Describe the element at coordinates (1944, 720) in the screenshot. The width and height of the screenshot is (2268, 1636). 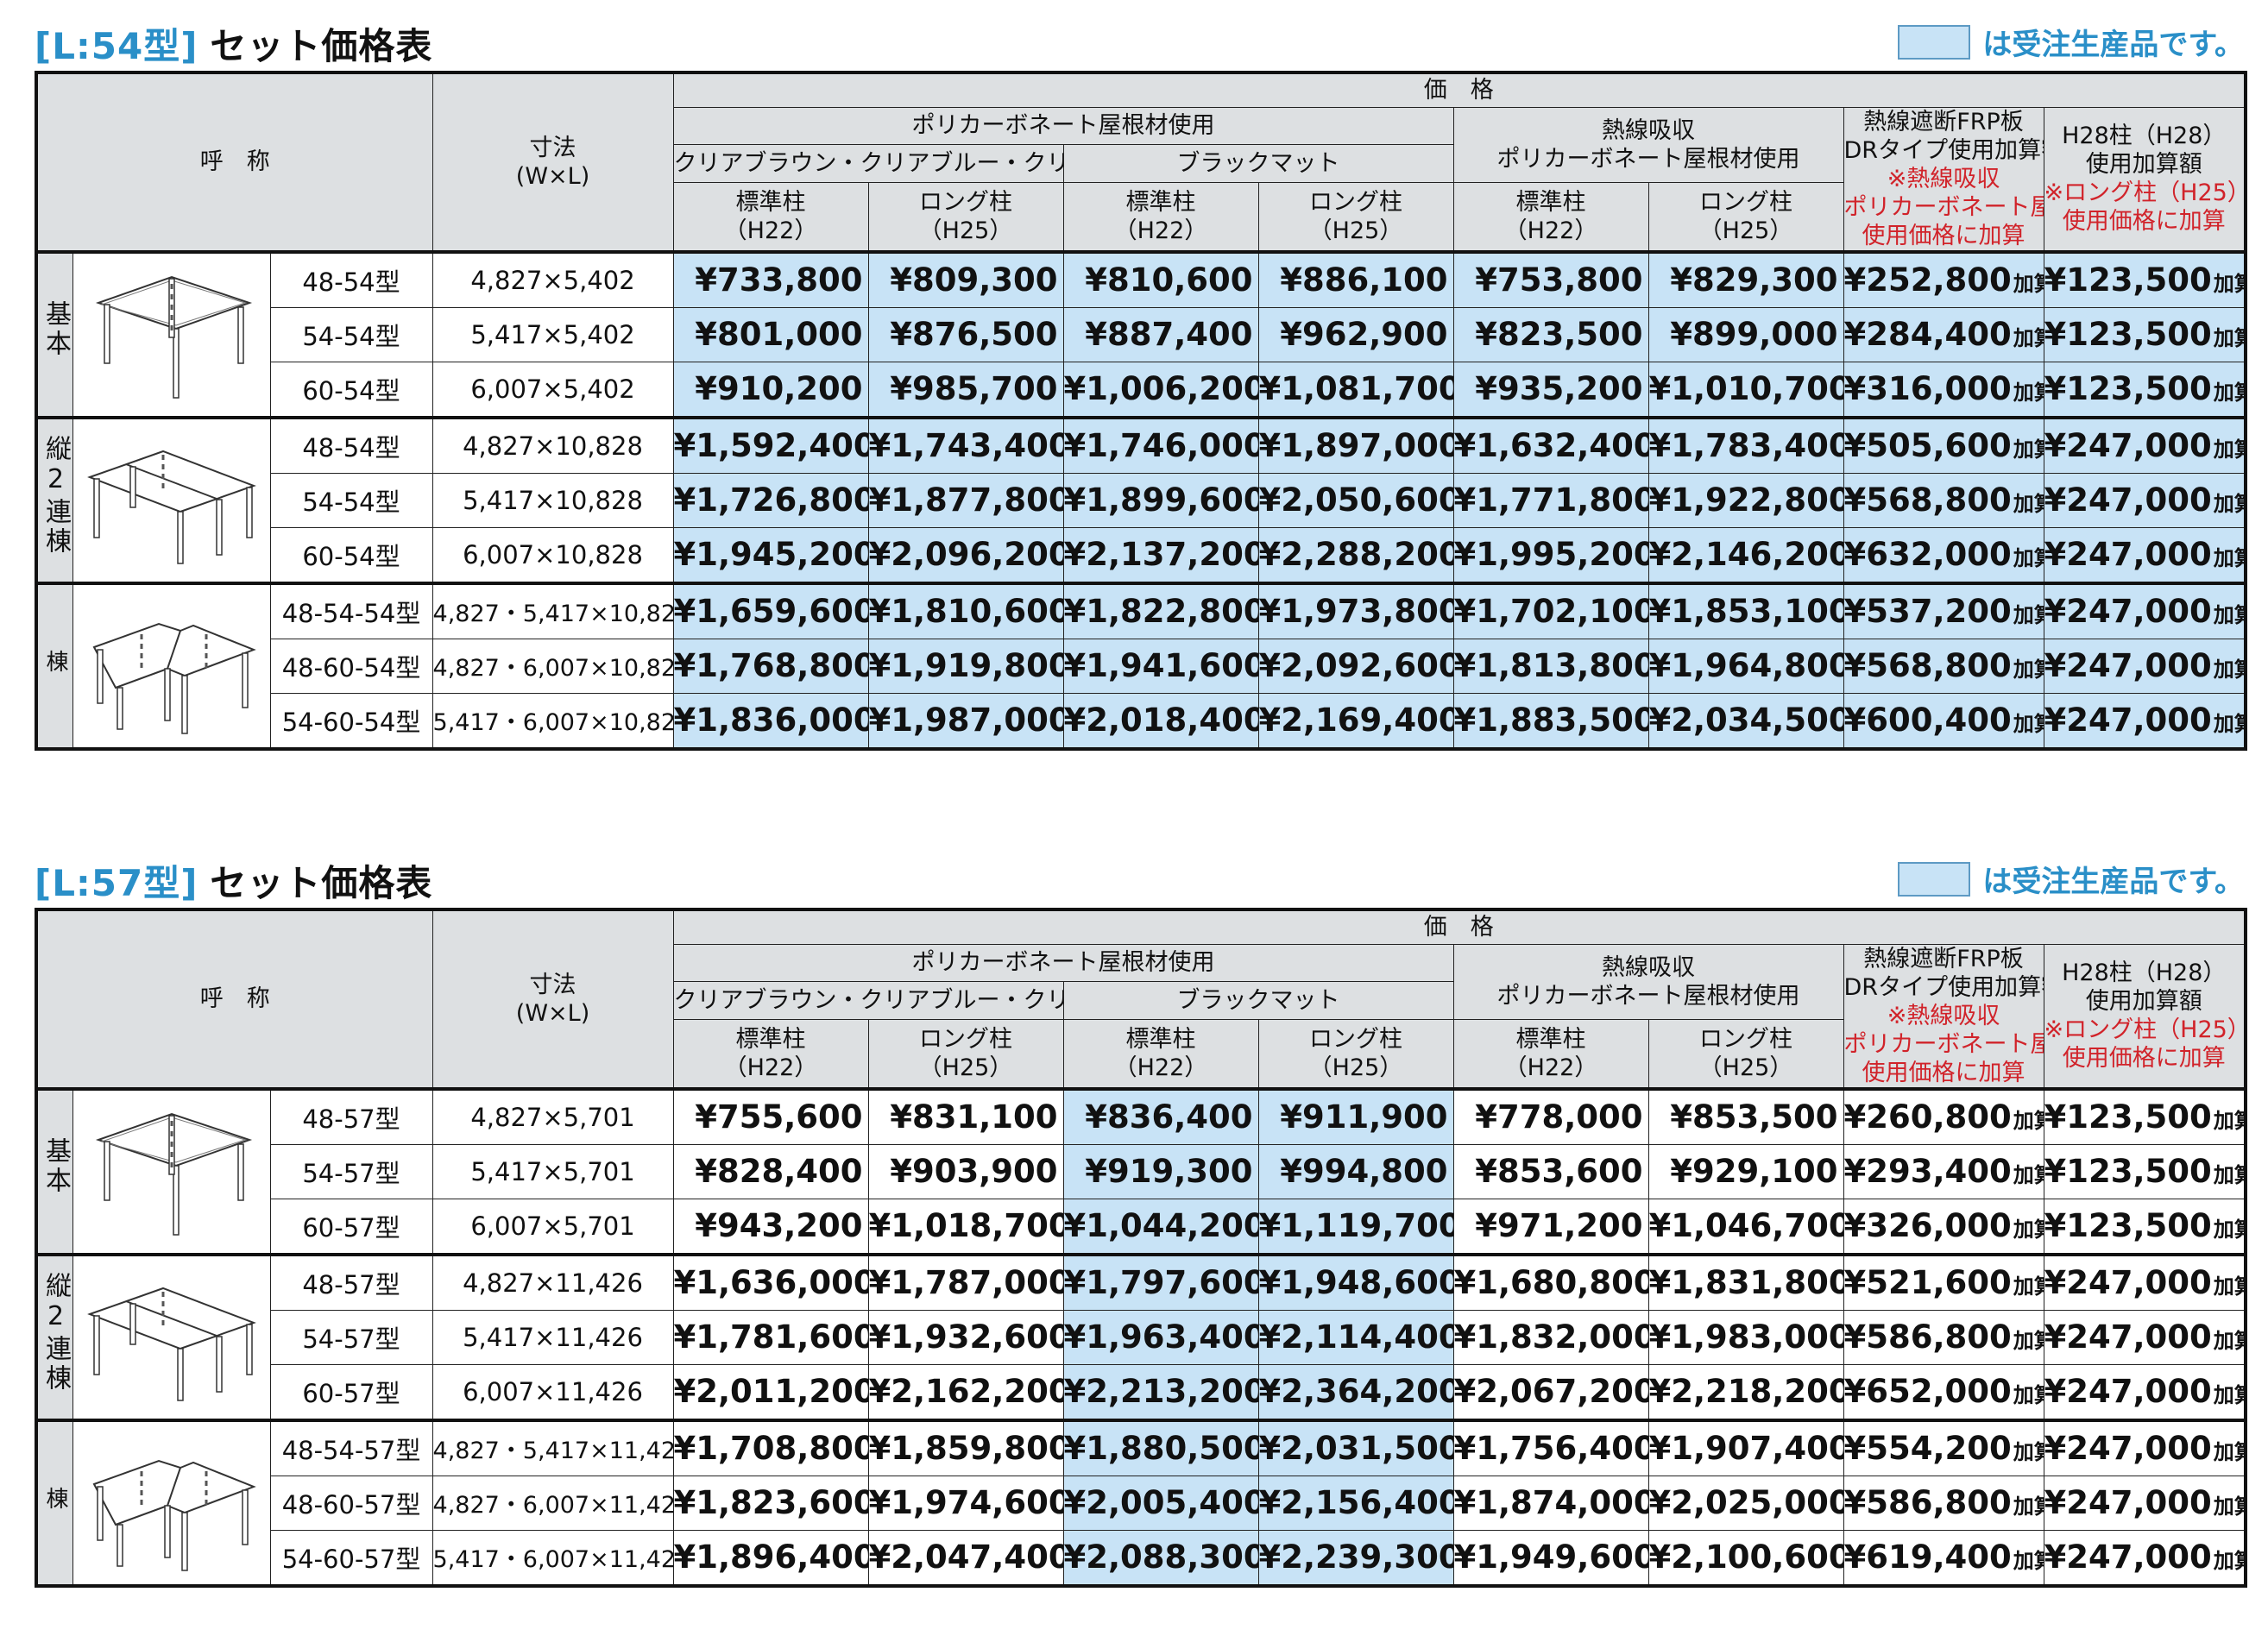
I see `price-cell: ¥600,400加算` at that location.